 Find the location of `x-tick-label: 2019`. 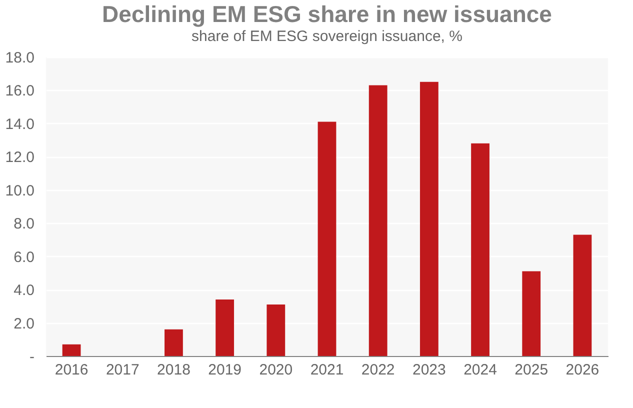

x-tick-label: 2019 is located at coordinates (225, 370).